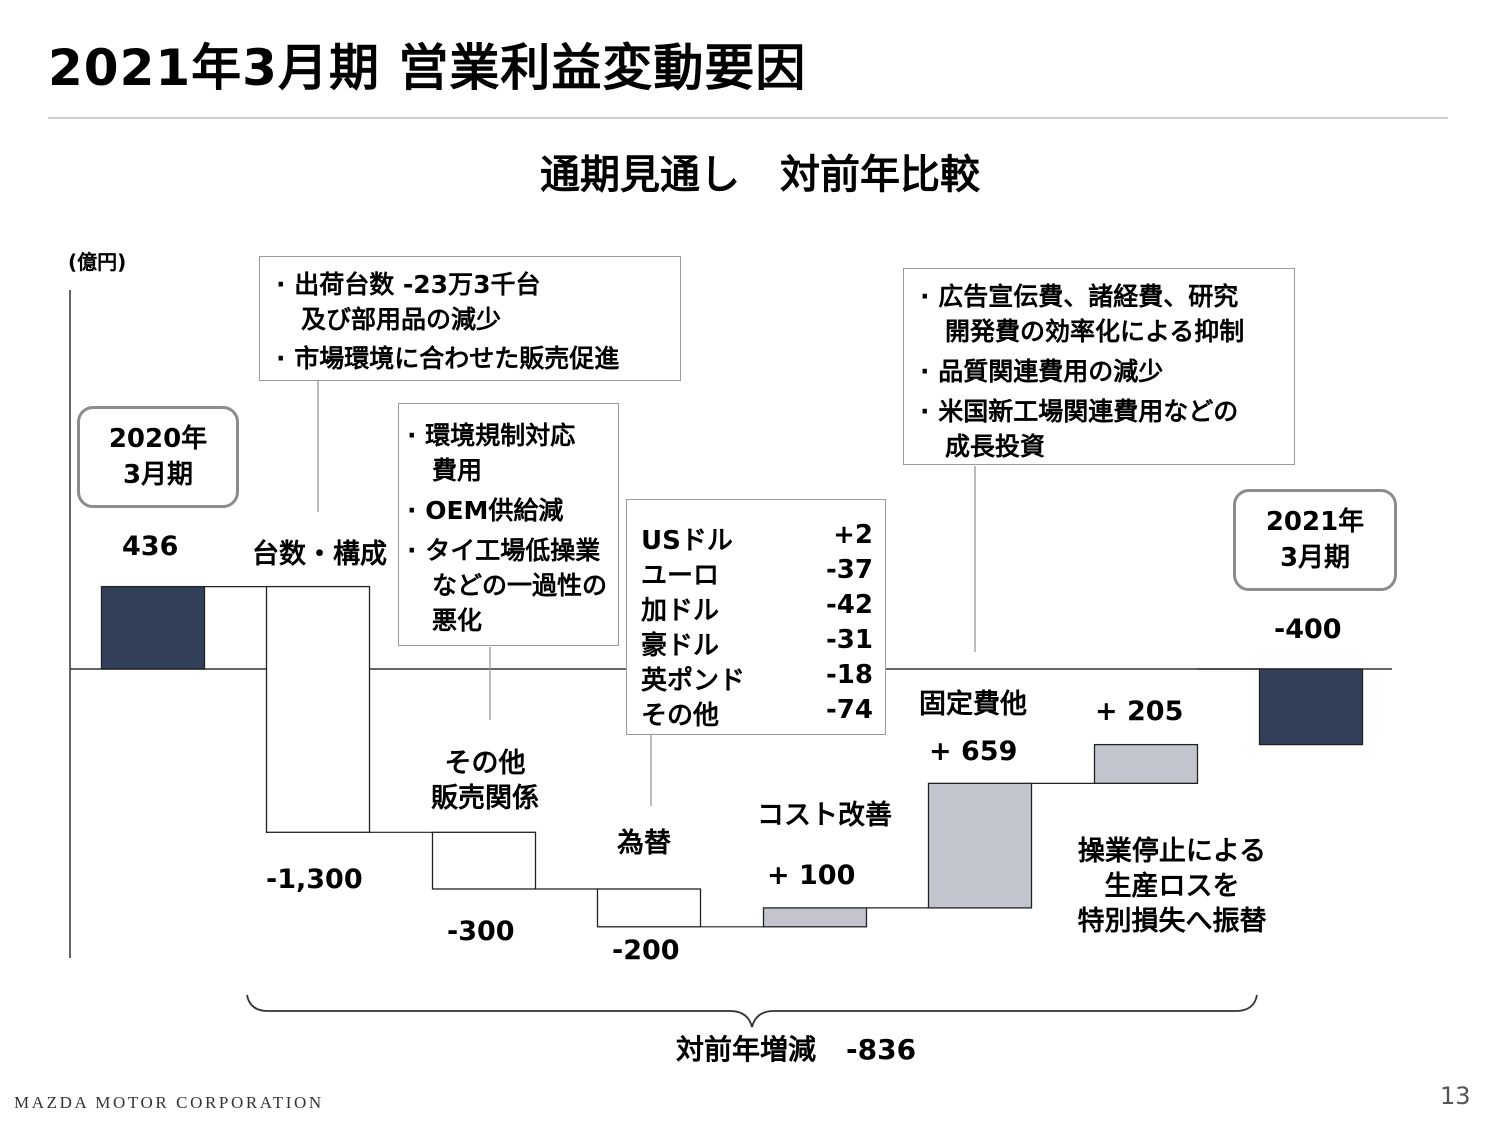 The image size is (1500, 1125). Describe the element at coordinates (1172, 921) in the screenshot. I see `category-line: 特別損失へ振替` at that location.